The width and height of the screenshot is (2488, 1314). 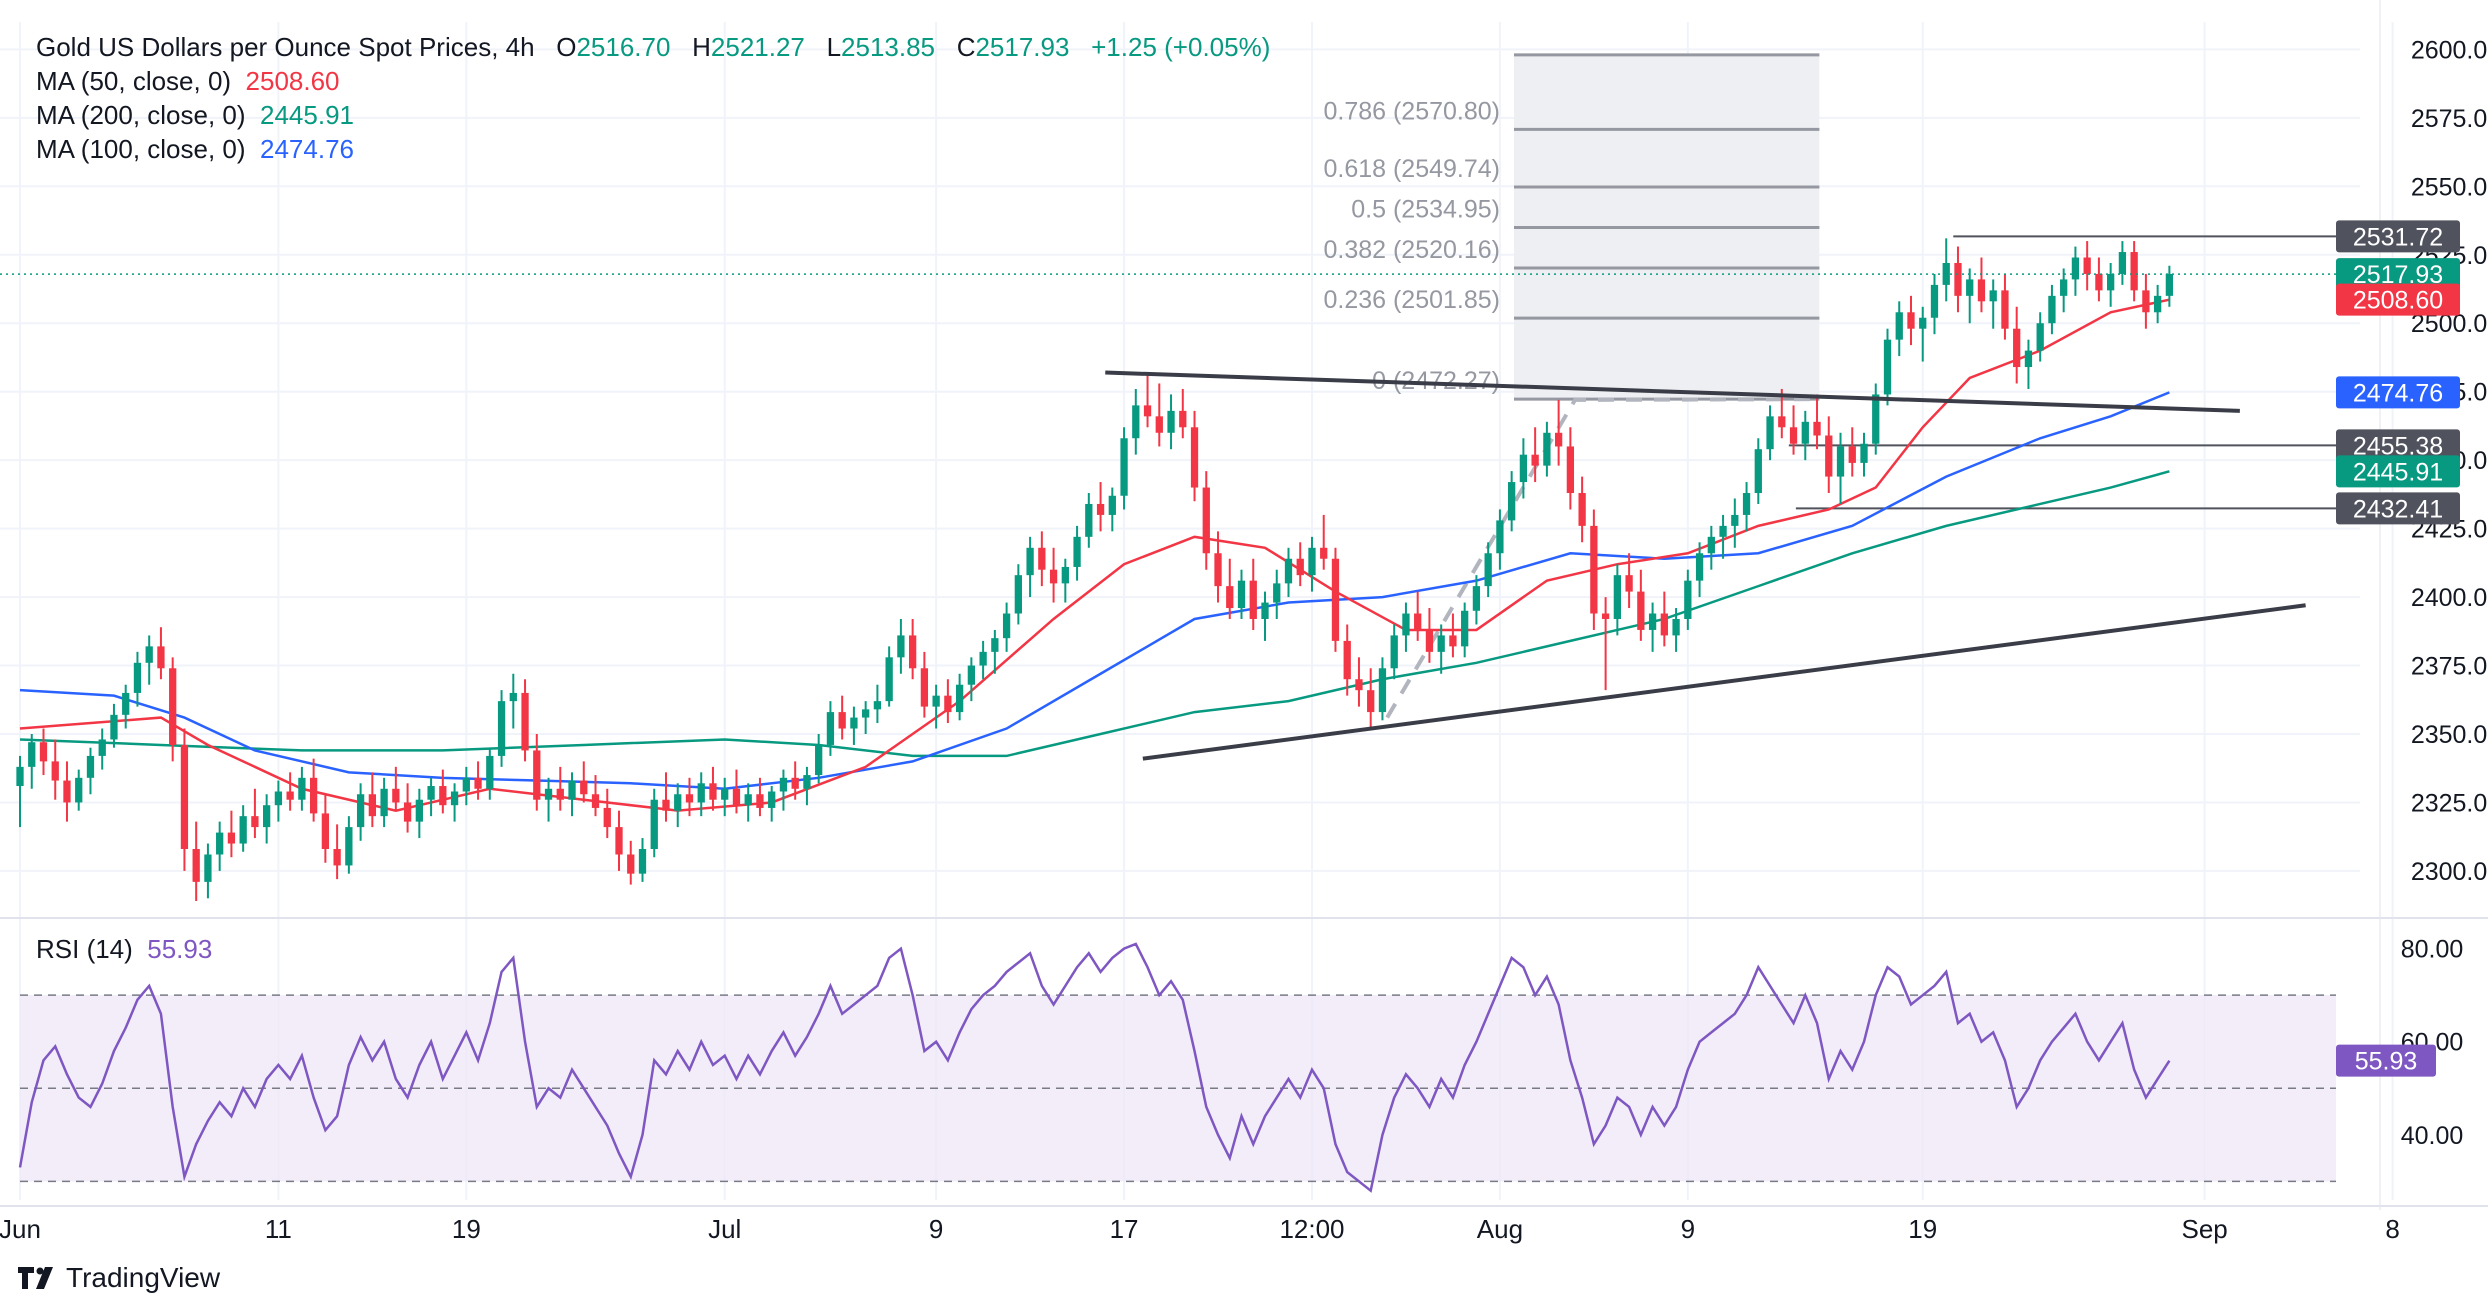 I want to click on time-tick-label: 17, so click(x=1124, y=1229).